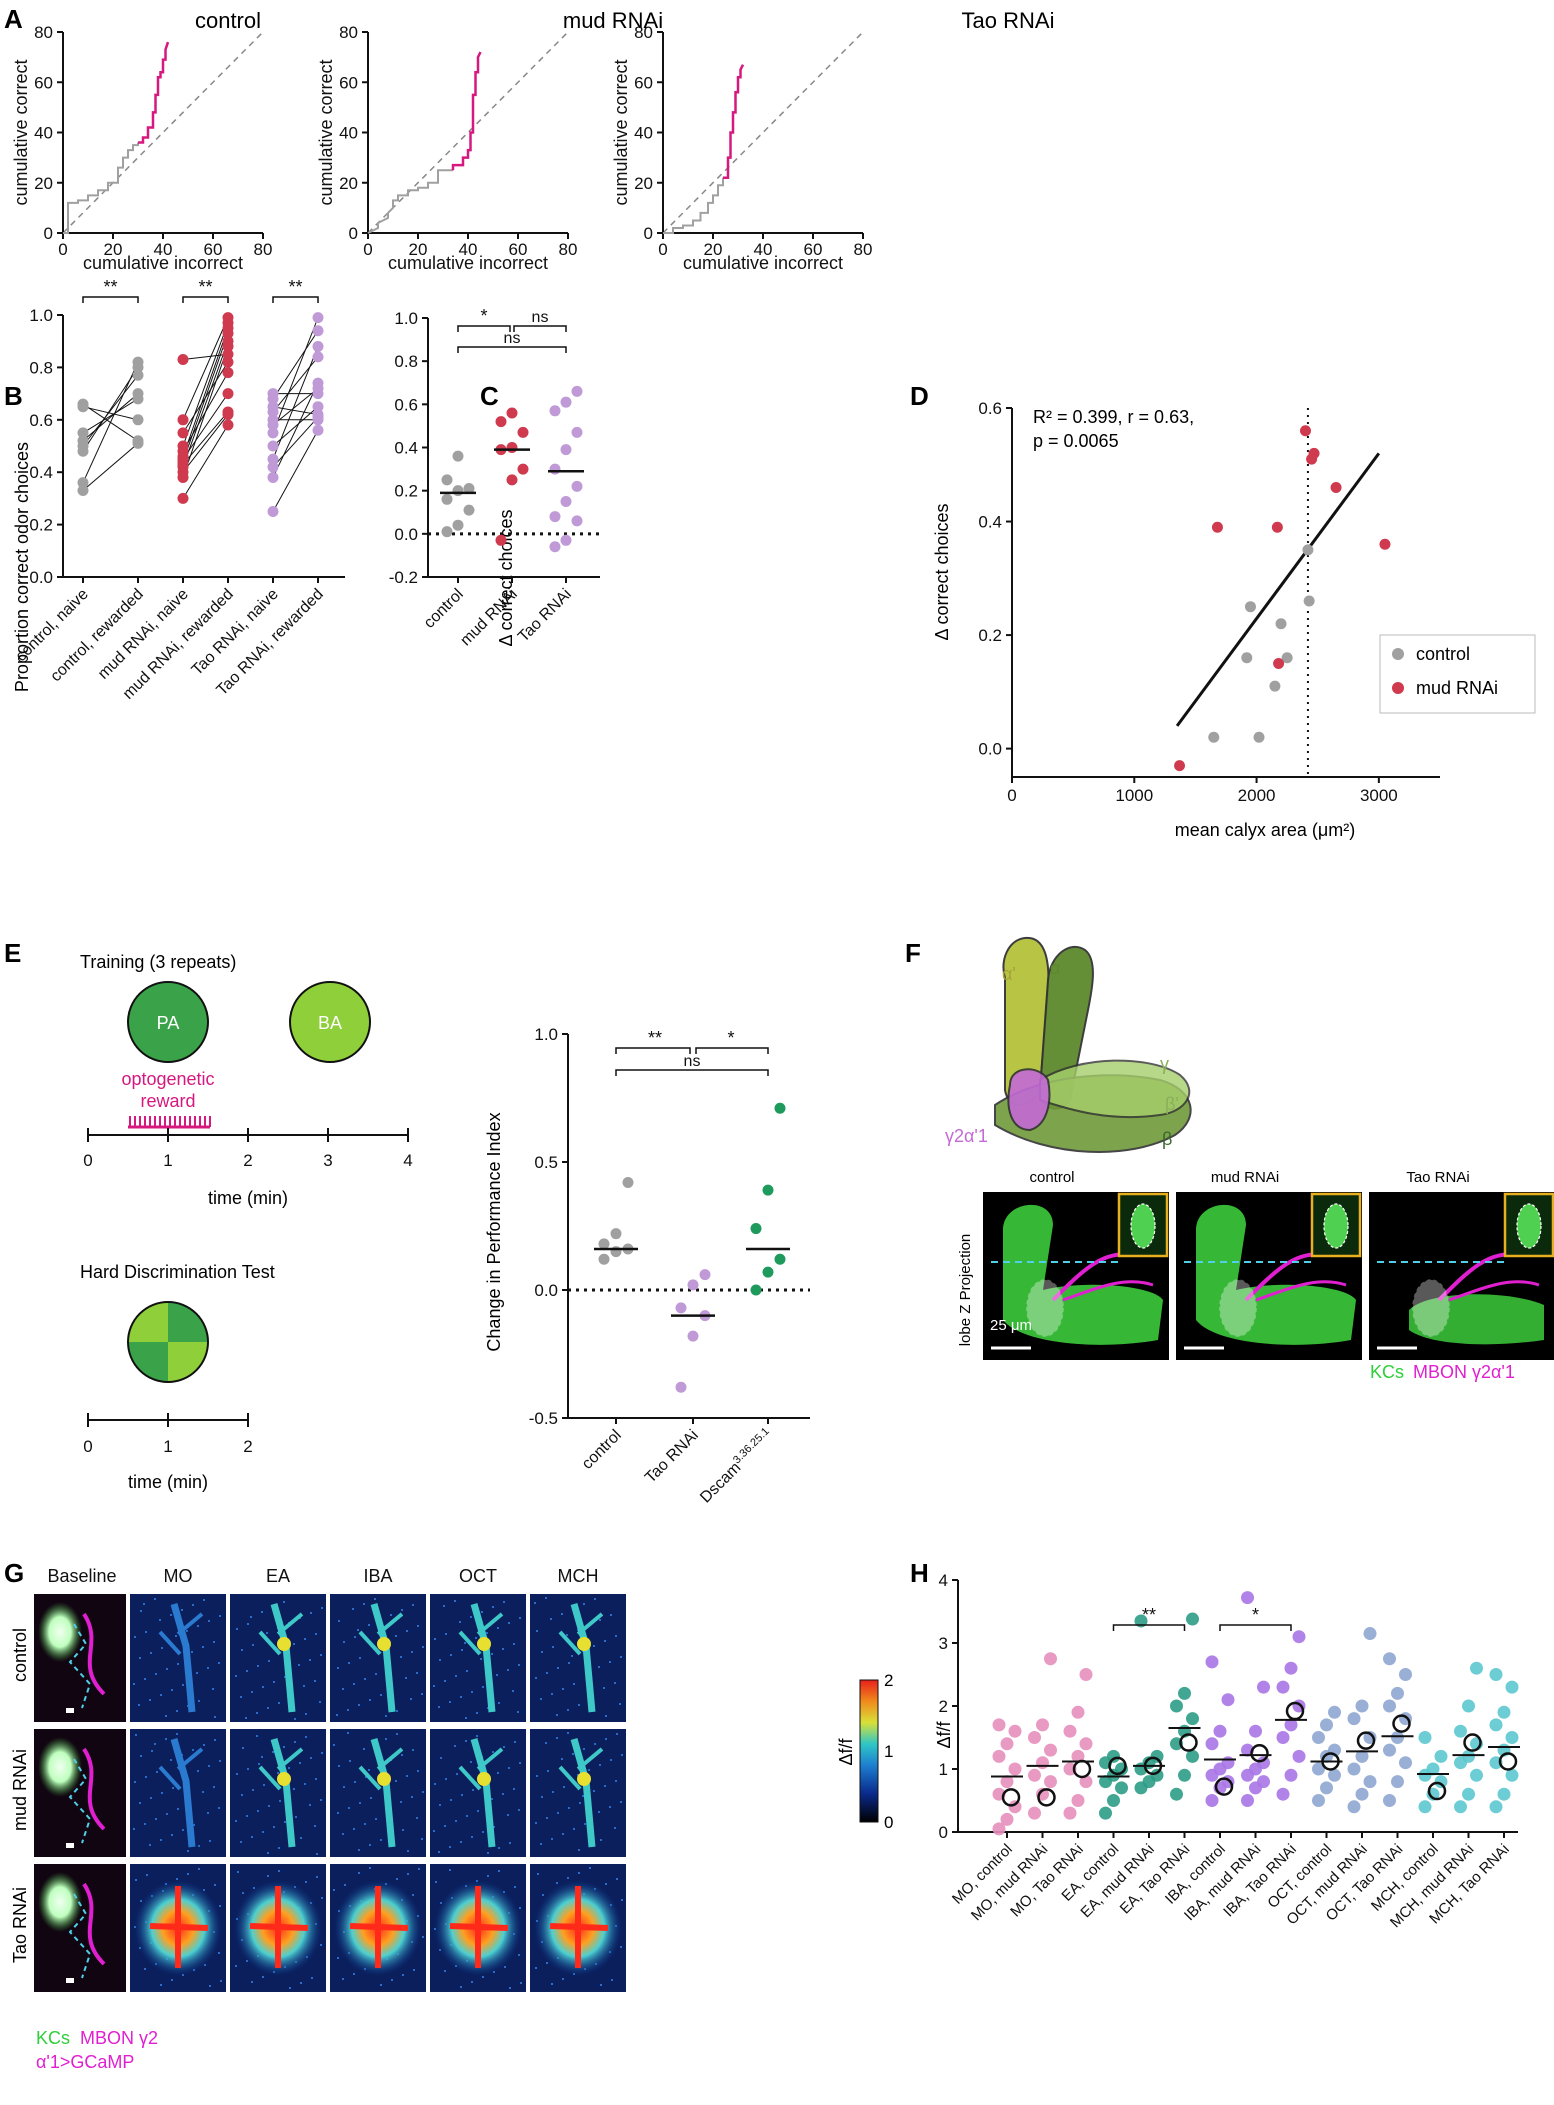  Describe the element at coordinates (1172, 1104) in the screenshot. I see `lobe-label-beta-prime: β'` at that location.